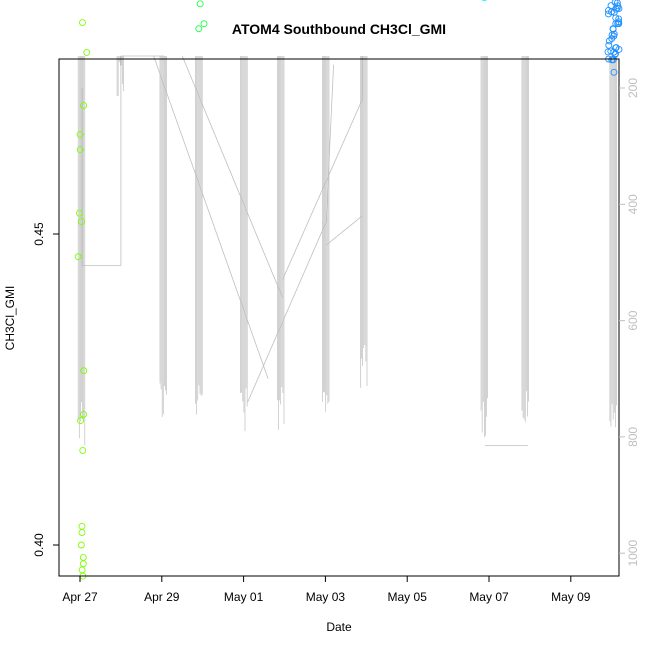  Describe the element at coordinates (571, 597) in the screenshot. I see `x-tick-label: May 09` at that location.